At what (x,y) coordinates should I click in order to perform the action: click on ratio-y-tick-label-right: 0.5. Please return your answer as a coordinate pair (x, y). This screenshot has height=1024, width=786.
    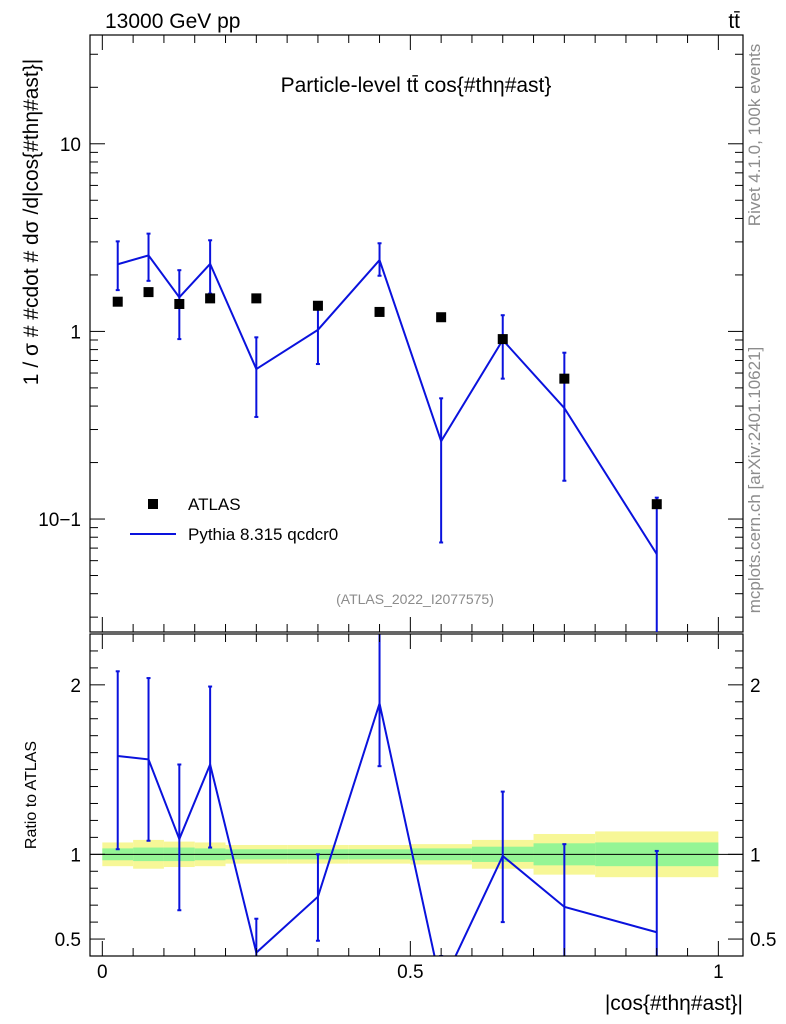
    Looking at the image, I should click on (763, 940).